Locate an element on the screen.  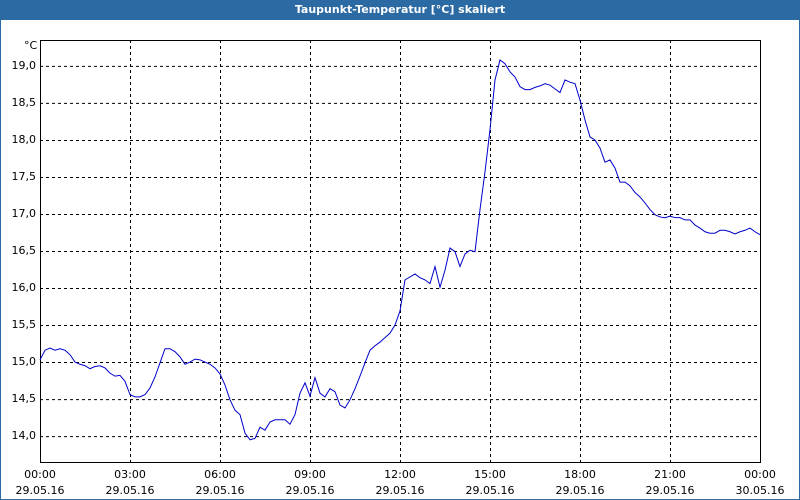
x-tick-label: 15:00 is located at coordinates (490, 474).